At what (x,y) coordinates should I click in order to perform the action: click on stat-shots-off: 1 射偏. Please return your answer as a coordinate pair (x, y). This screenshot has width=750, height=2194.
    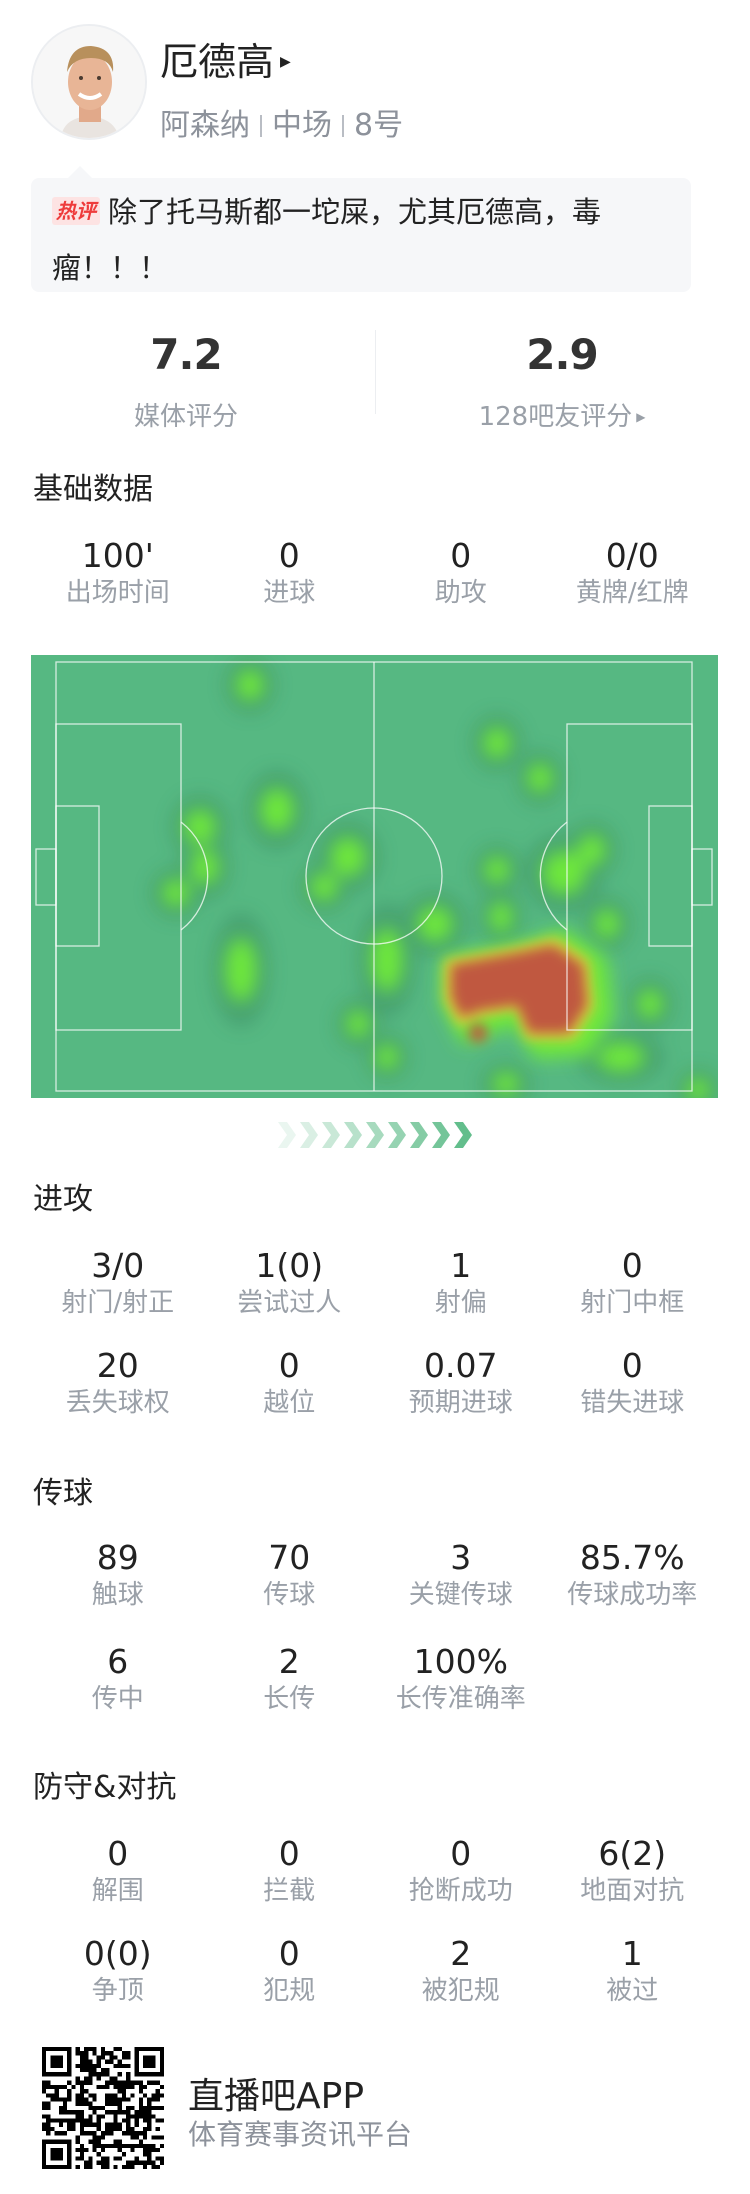
    Looking at the image, I should click on (461, 1283).